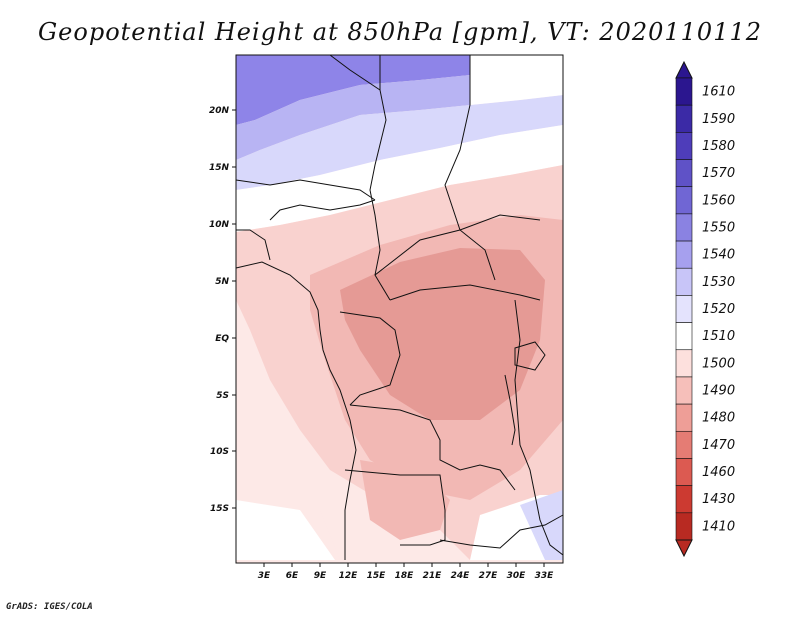  Describe the element at coordinates (718, 200) in the screenshot. I see `colorbar-label: 1560` at that location.